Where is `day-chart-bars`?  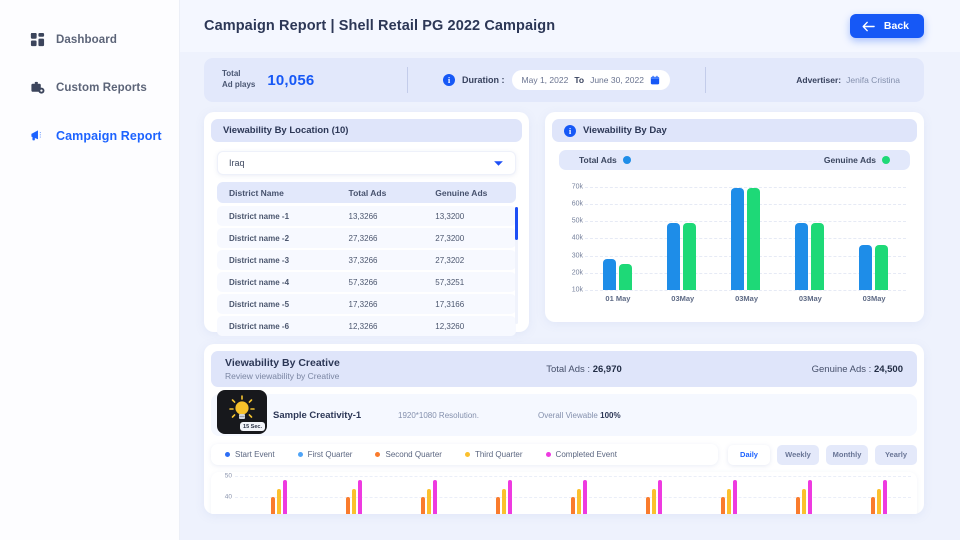 day-chart-bars is located at coordinates (745, 234).